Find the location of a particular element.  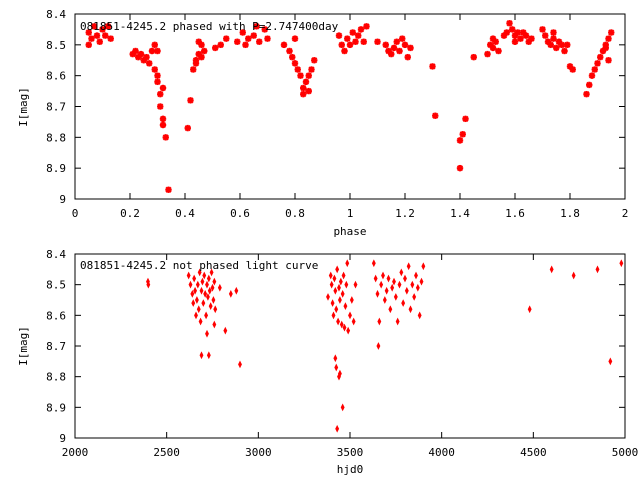

x-tick-label: 0 is located at coordinates (75, 213).